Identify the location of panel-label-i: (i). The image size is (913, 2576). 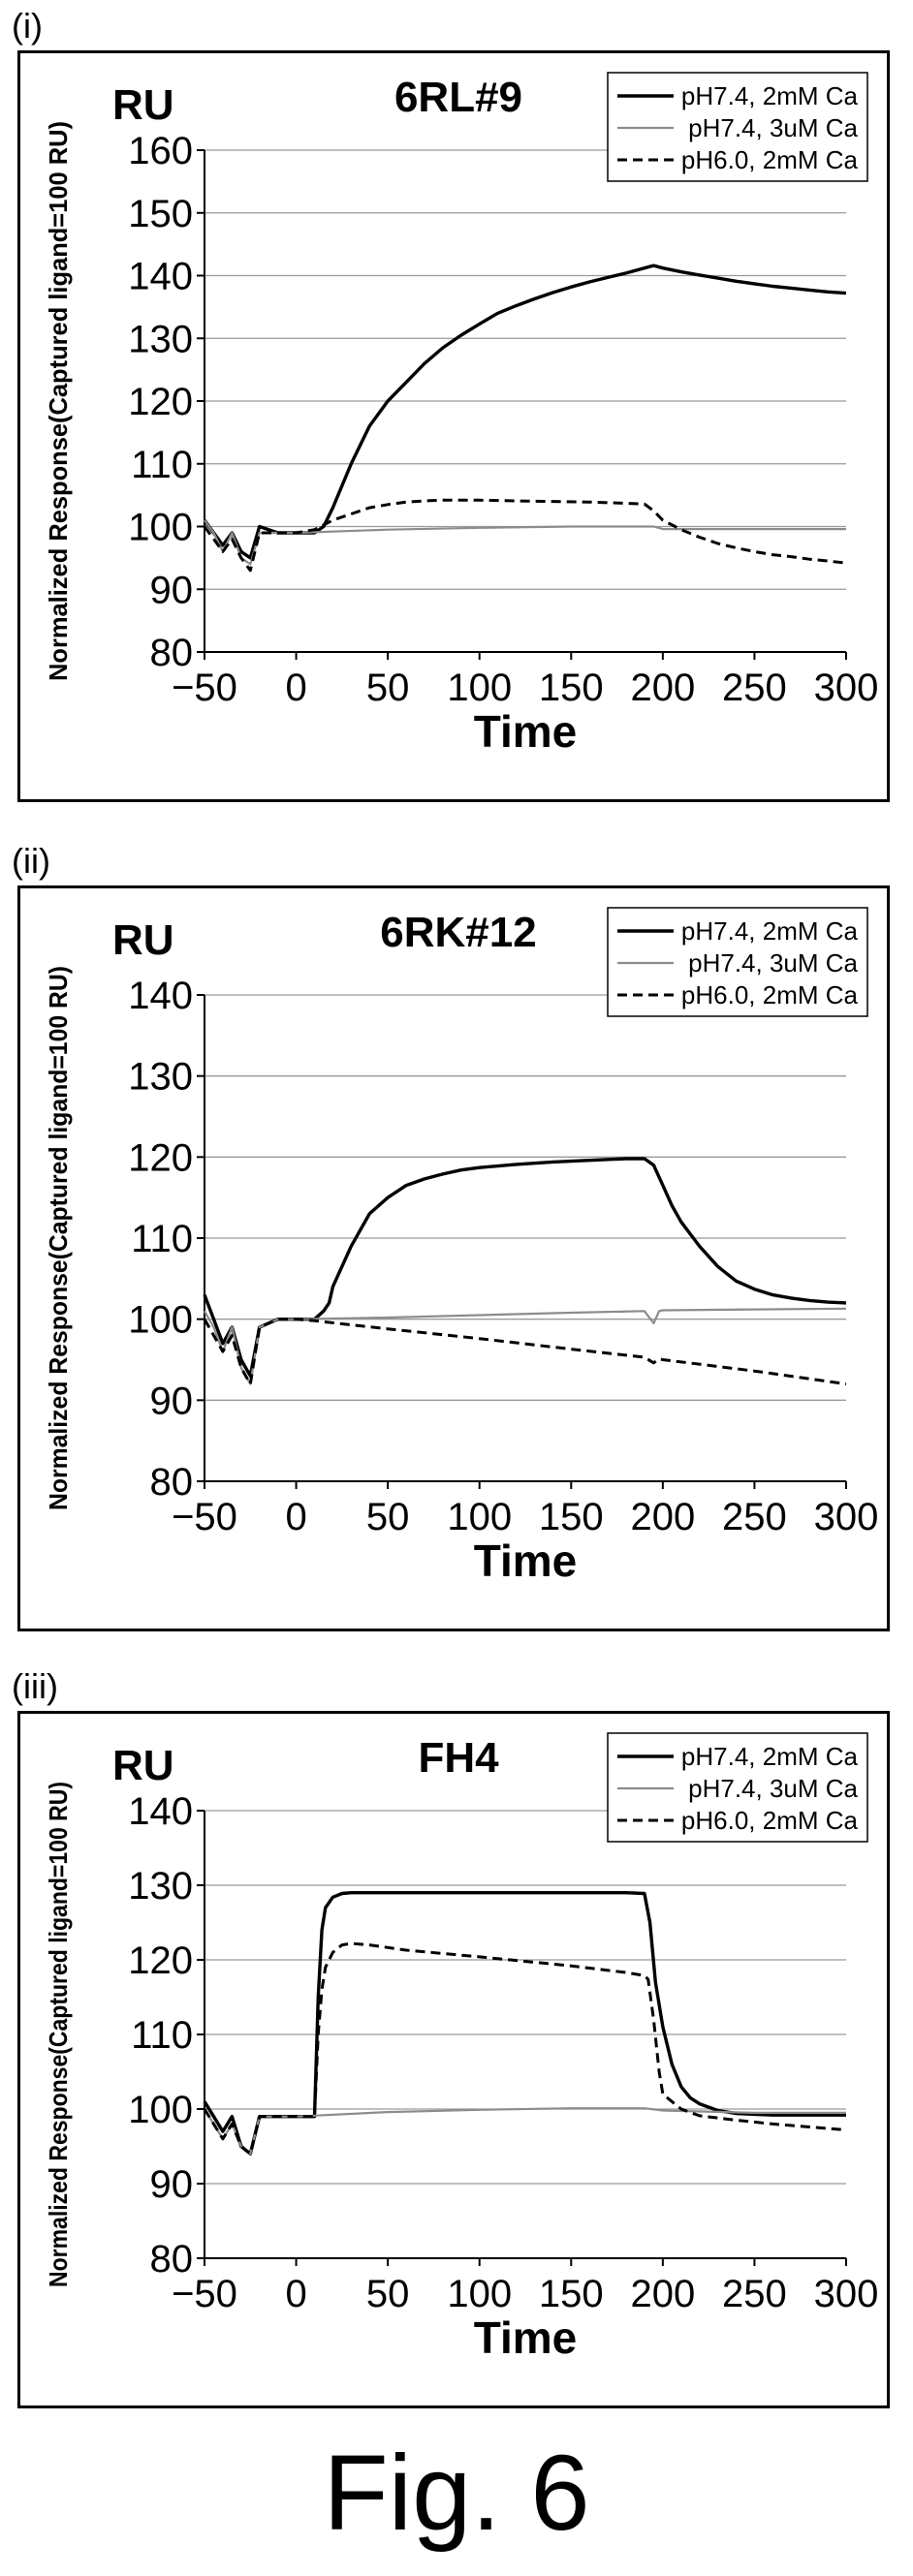
(28, 26).